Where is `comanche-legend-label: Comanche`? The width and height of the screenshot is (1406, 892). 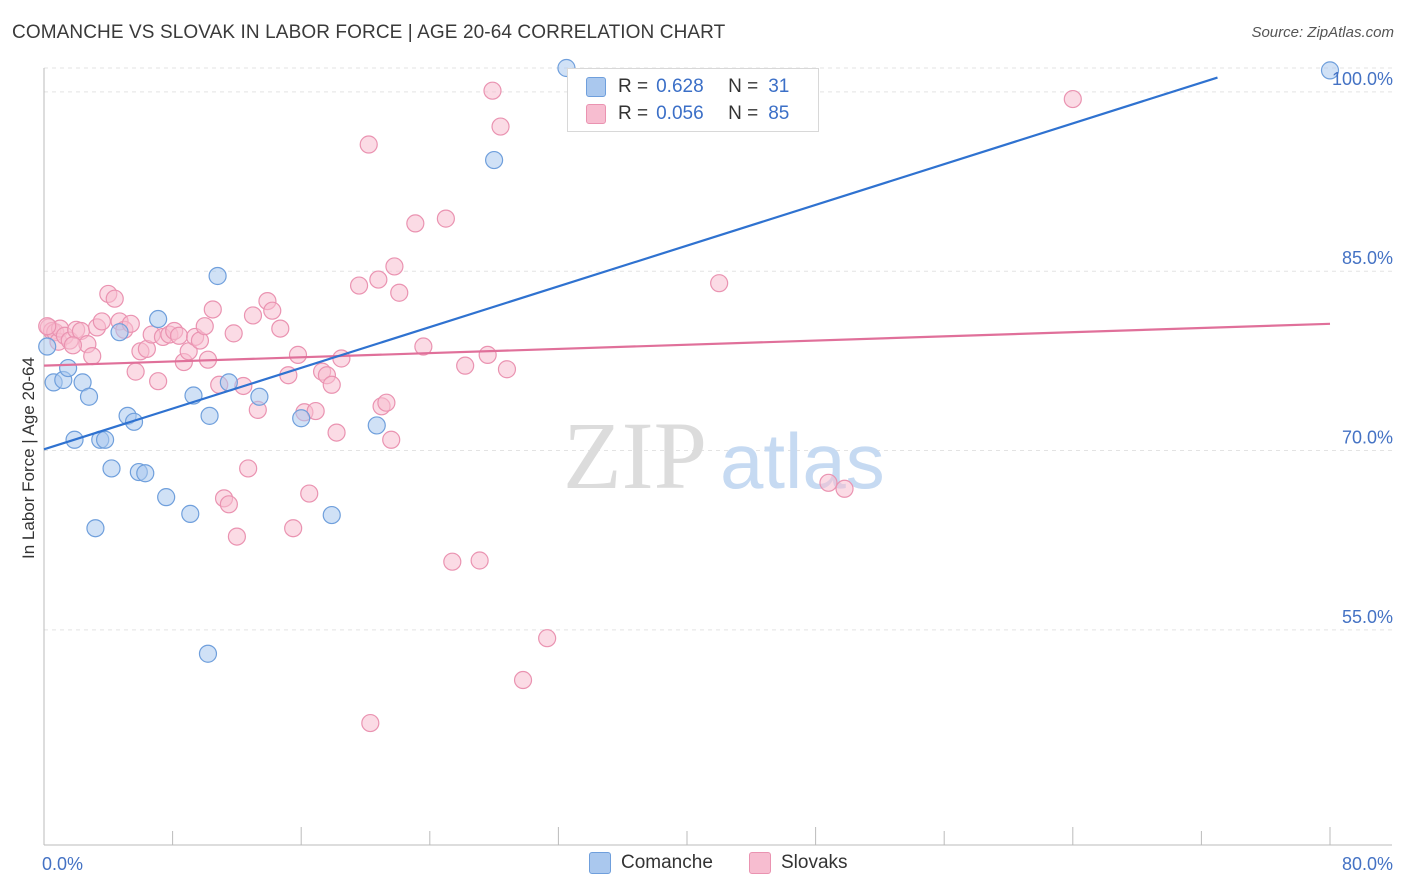
comanche-legend-label: Comanche is located at coordinates (667, 862).